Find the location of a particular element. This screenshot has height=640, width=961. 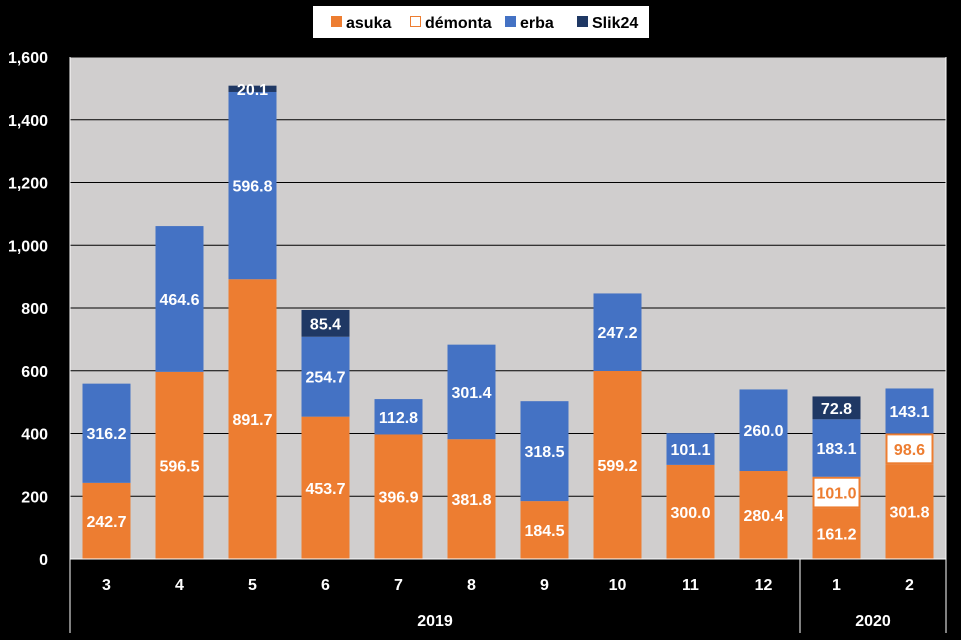

data-label: 184.5 is located at coordinates (544, 531).